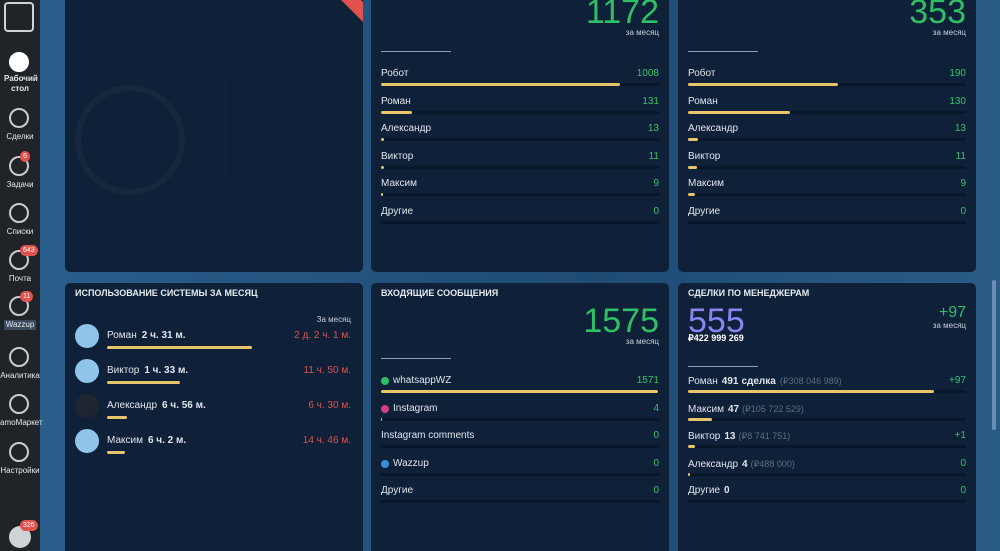 The height and width of the screenshot is (551, 1000). I want to click on name: Максим, so click(706, 409).